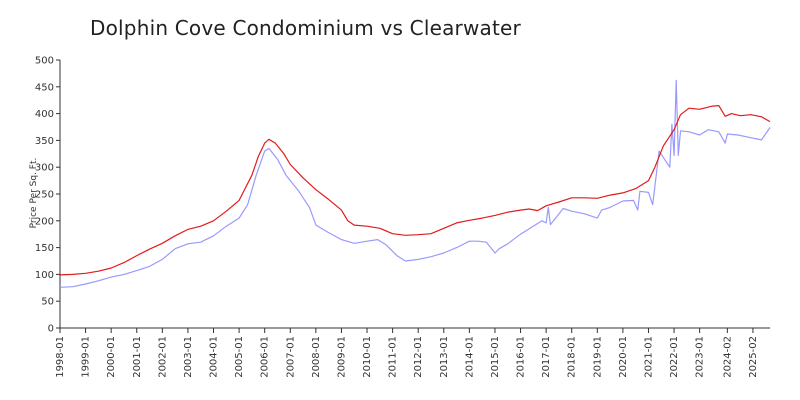 The height and width of the screenshot is (400, 800). What do you see at coordinates (137, 357) in the screenshot?
I see `x-tick-label: 2001-01` at bounding box center [137, 357].